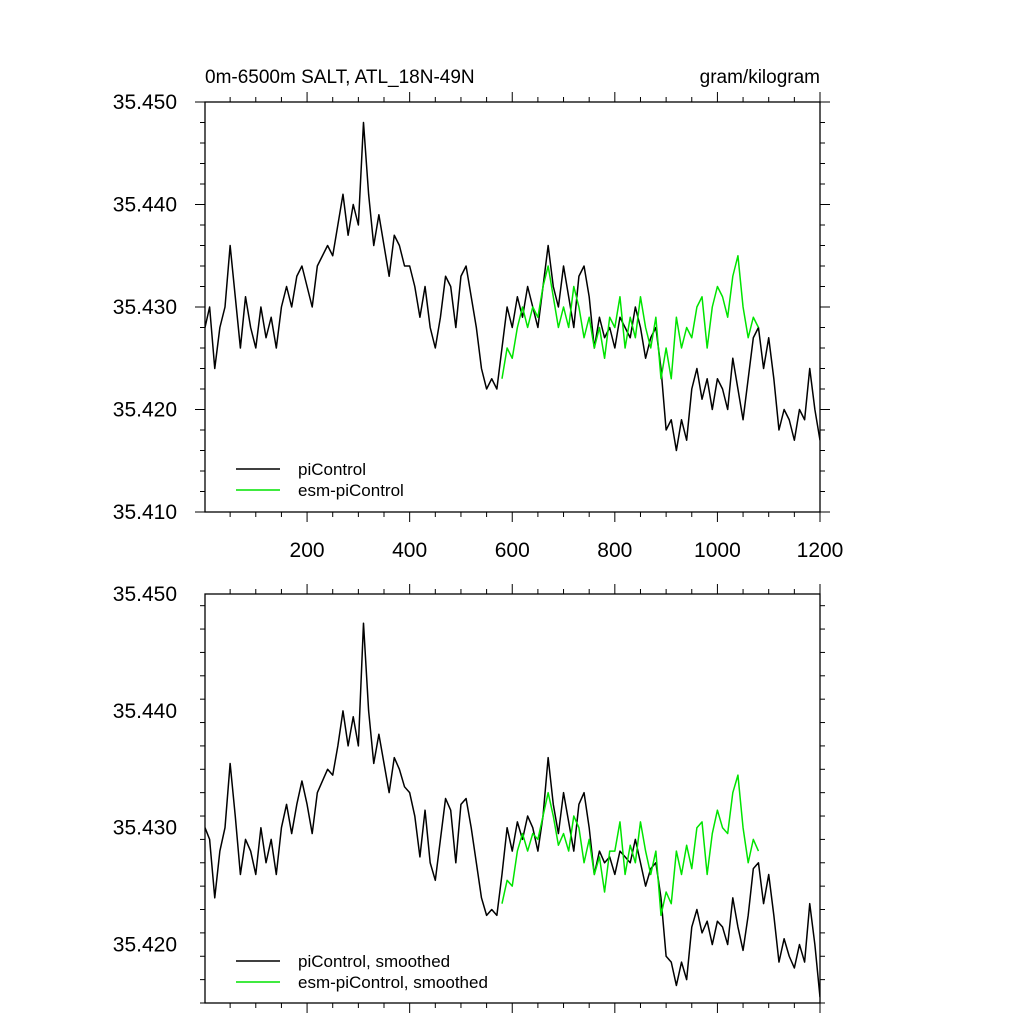  I want to click on bottom-y-tick-label: 35.450, so click(145, 594).